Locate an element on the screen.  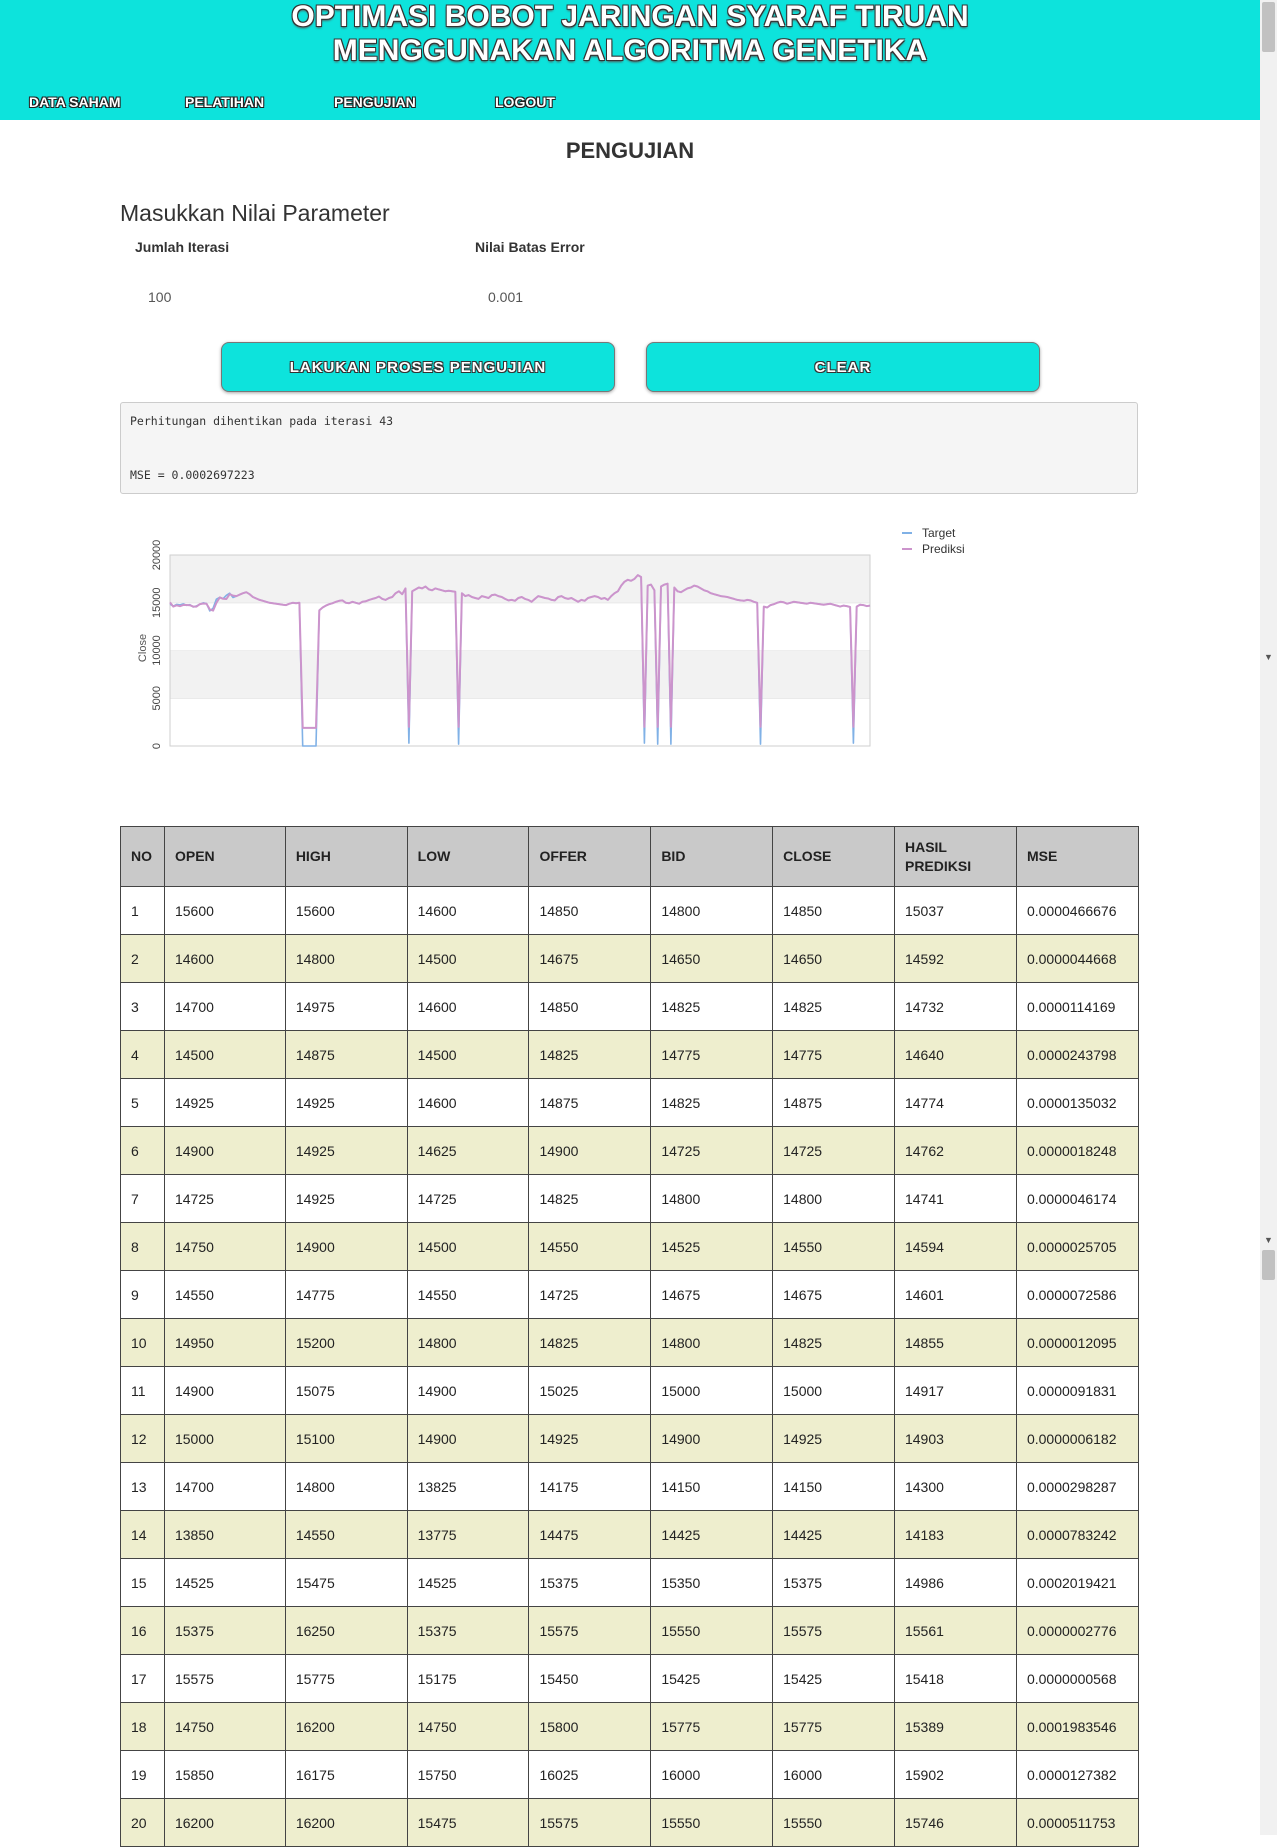
site-title-line1: OPTIMASI BOBOT JARINGAN SYARAF TIRUAN is located at coordinates (630, 16).